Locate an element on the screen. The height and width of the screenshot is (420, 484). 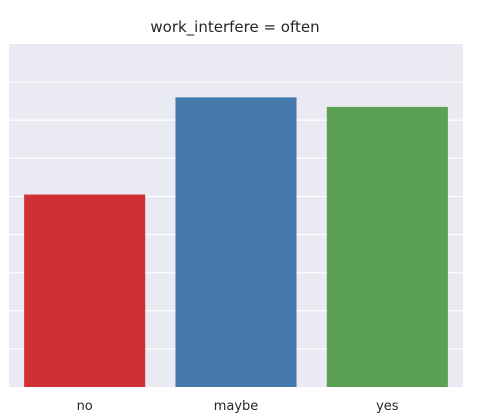
bar-no is located at coordinates (85, 290).